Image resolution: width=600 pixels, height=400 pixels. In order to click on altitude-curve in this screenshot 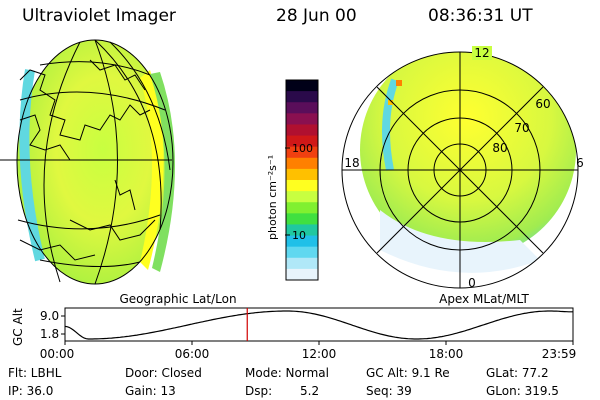, I will do `click(318, 325)`.